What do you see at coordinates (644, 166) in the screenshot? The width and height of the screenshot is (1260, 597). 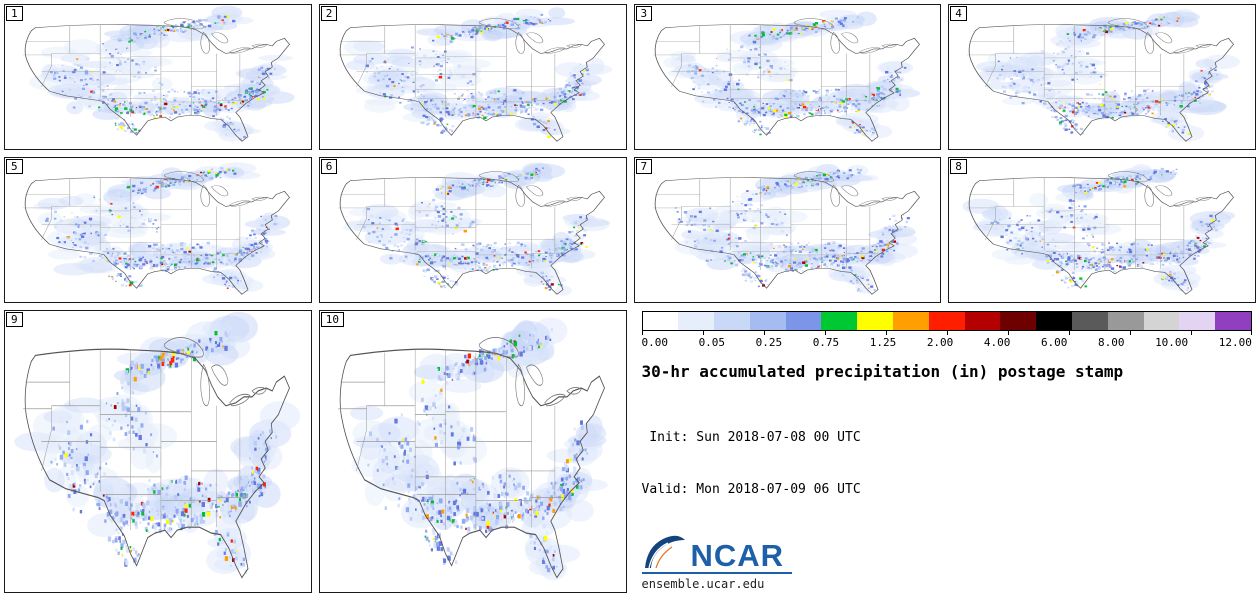 I see `member-number: 7` at bounding box center [644, 166].